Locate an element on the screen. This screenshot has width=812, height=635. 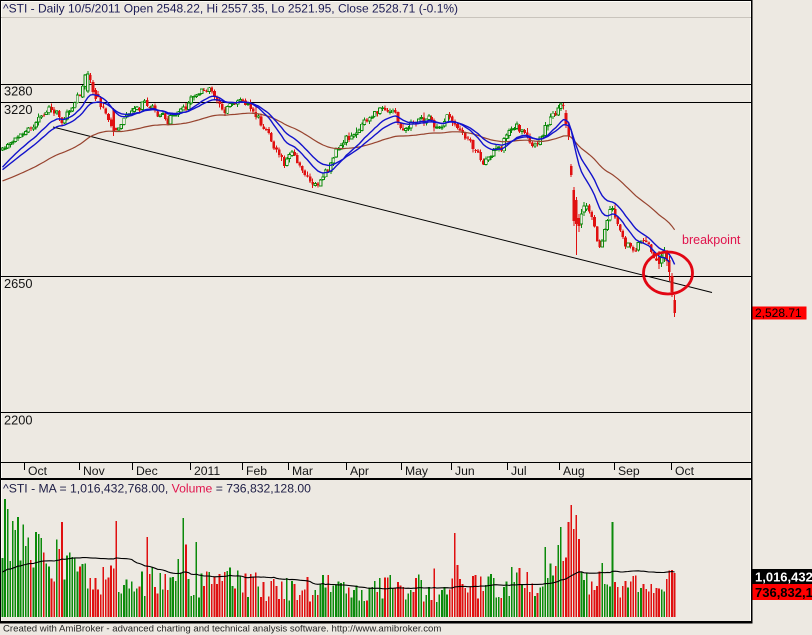
svg-text: 2,528.71 is located at coordinates (778, 313).